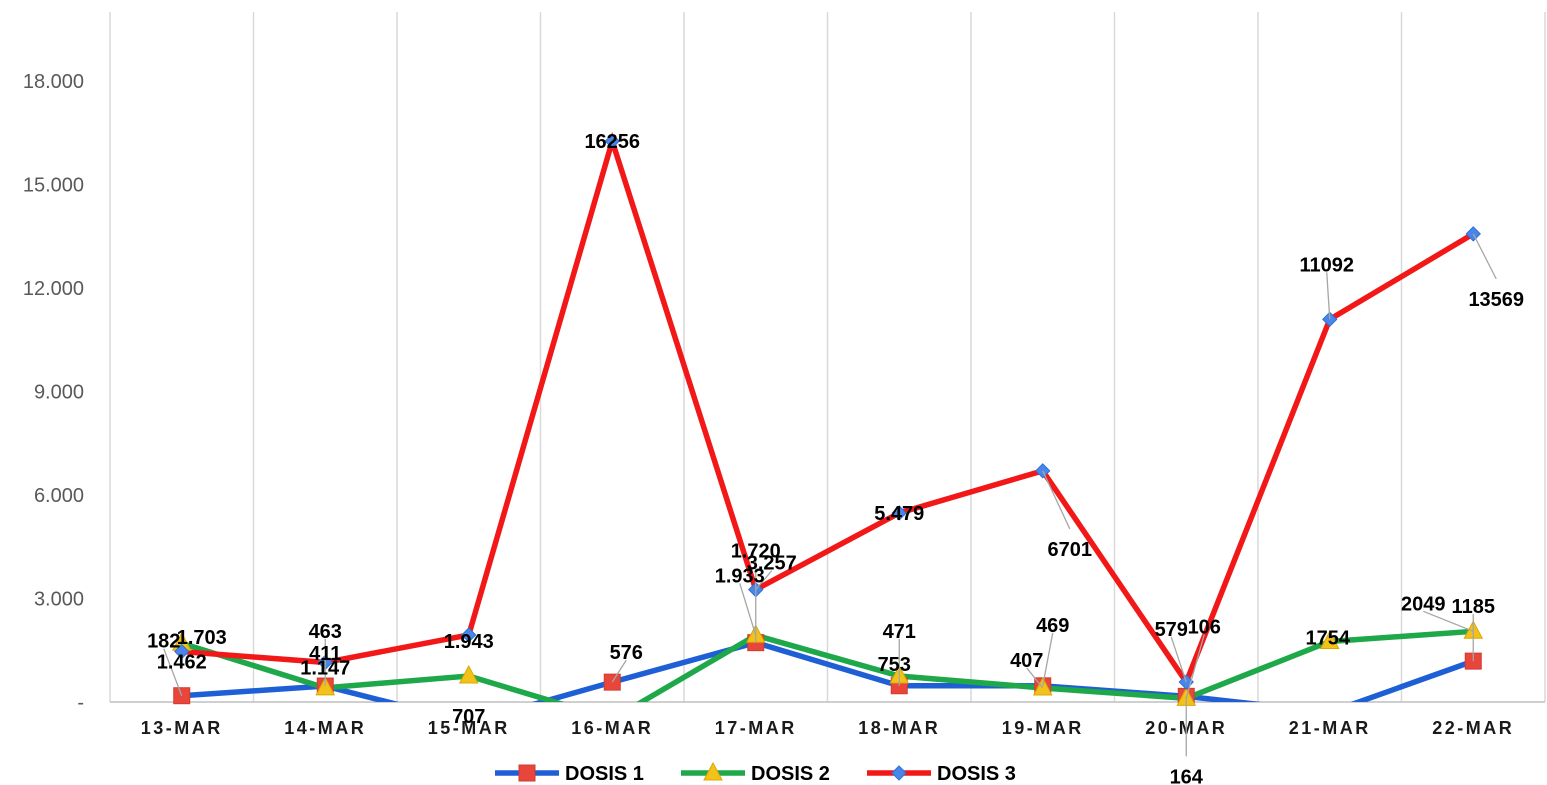 The width and height of the screenshot is (1547, 785). What do you see at coordinates (325, 654) in the screenshot?
I see `data-label: 411` at bounding box center [325, 654].